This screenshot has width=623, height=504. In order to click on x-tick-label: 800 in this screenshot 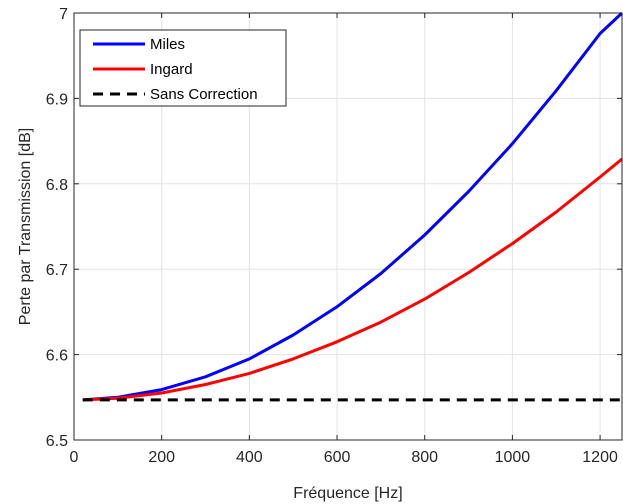, I will do `click(424, 457)`.